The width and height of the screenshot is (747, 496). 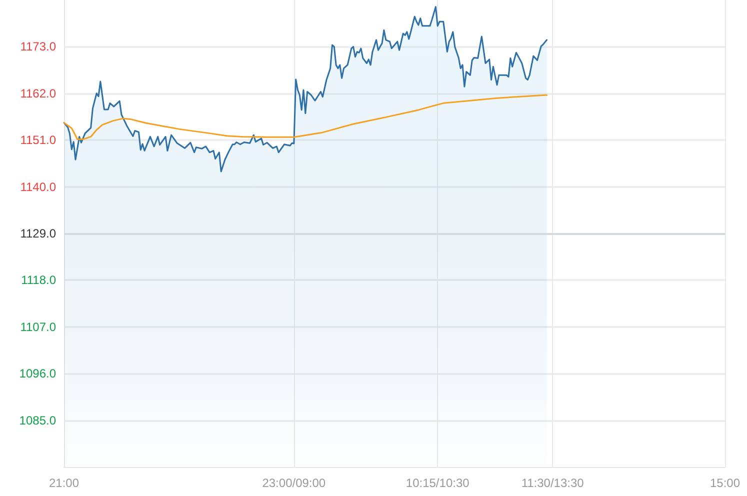 What do you see at coordinates (38, 280) in the screenshot?
I see `y-tick-label: 1118.0` at bounding box center [38, 280].